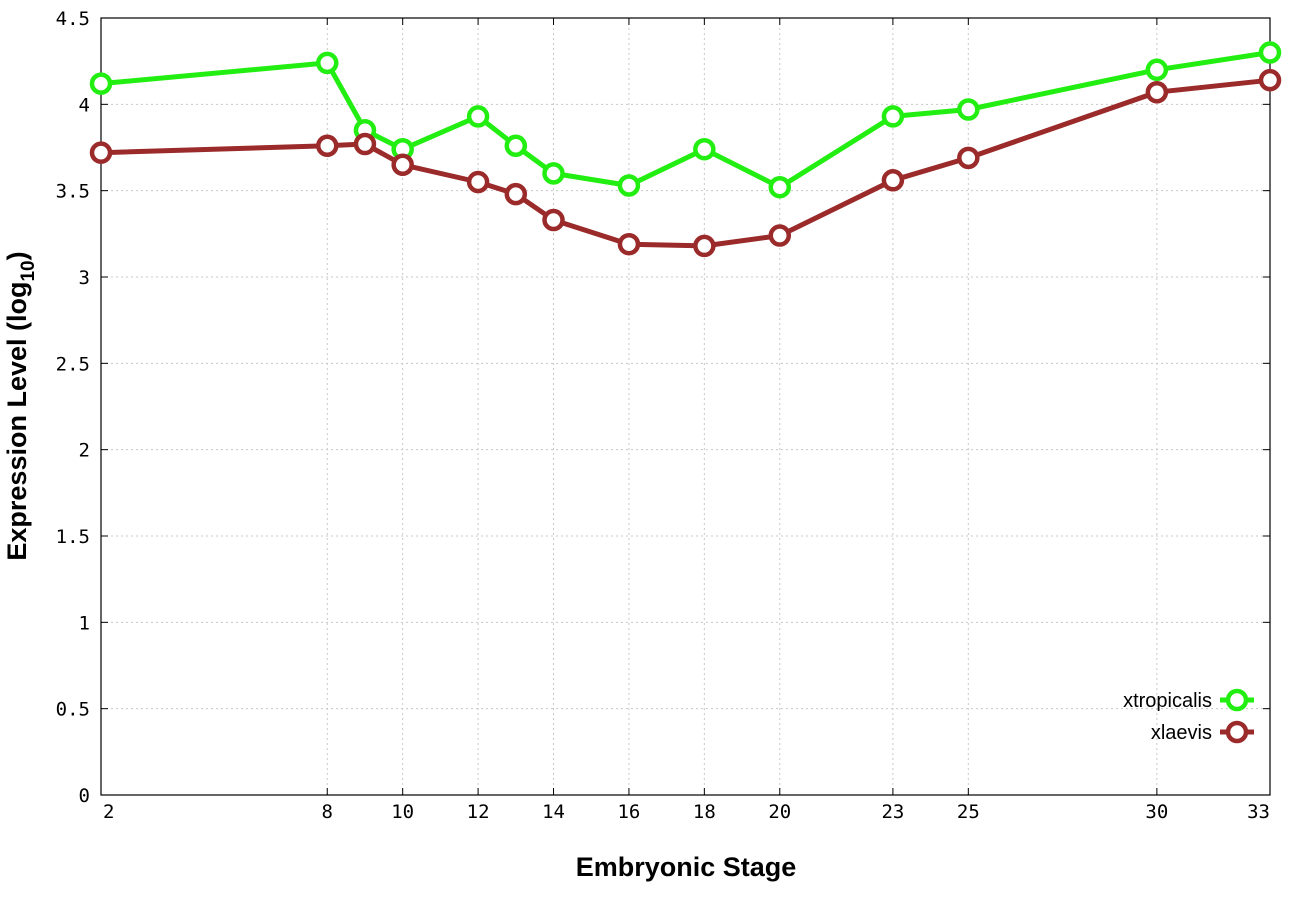  What do you see at coordinates (478, 812) in the screenshot?
I see `x-tick-label: 12` at bounding box center [478, 812].